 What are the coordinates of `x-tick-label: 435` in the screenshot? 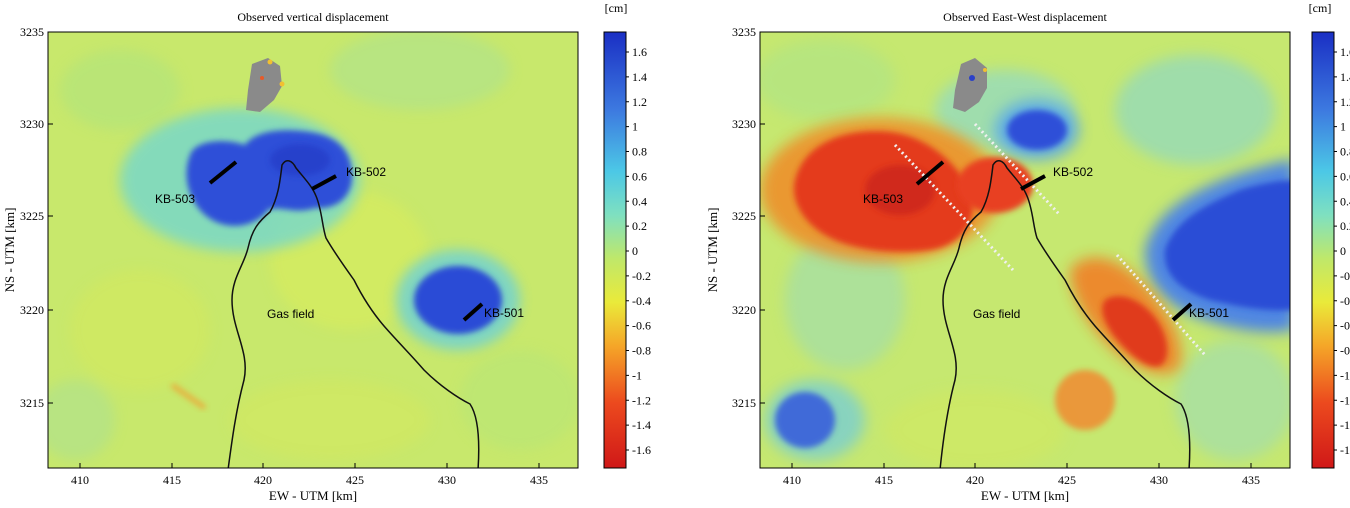 It's located at (539, 480).